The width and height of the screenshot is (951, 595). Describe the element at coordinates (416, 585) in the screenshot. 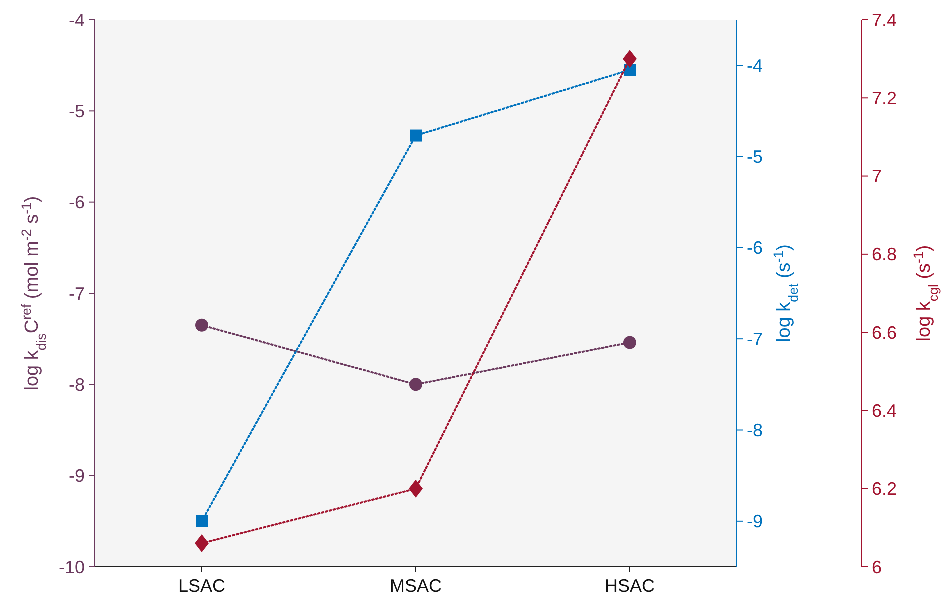

I see `x-tick-label: MSAC` at that location.